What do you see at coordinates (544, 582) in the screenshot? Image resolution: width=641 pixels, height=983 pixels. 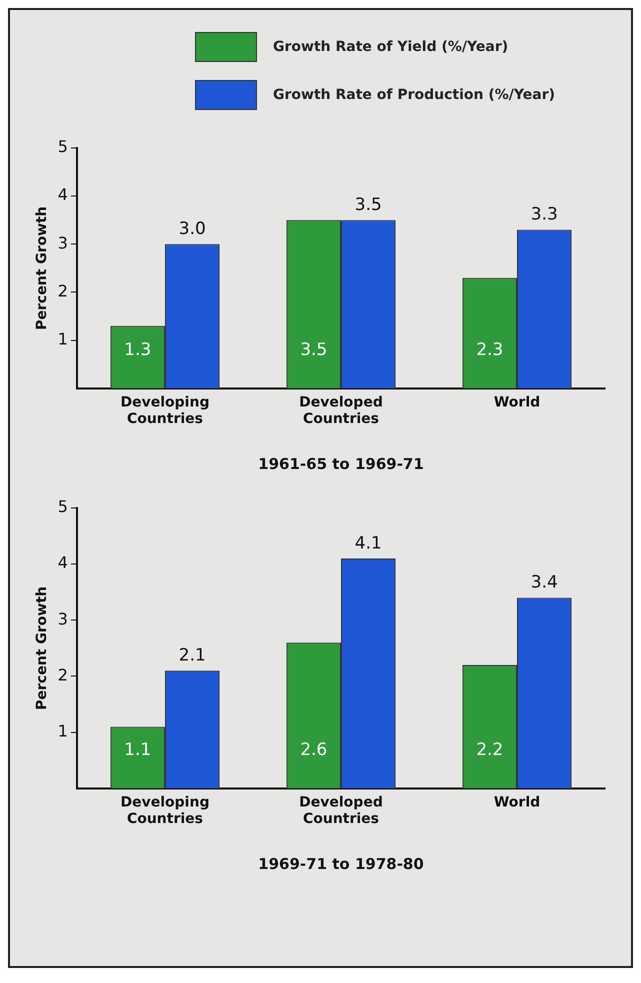 I see `data-label: 3.4` at bounding box center [544, 582].